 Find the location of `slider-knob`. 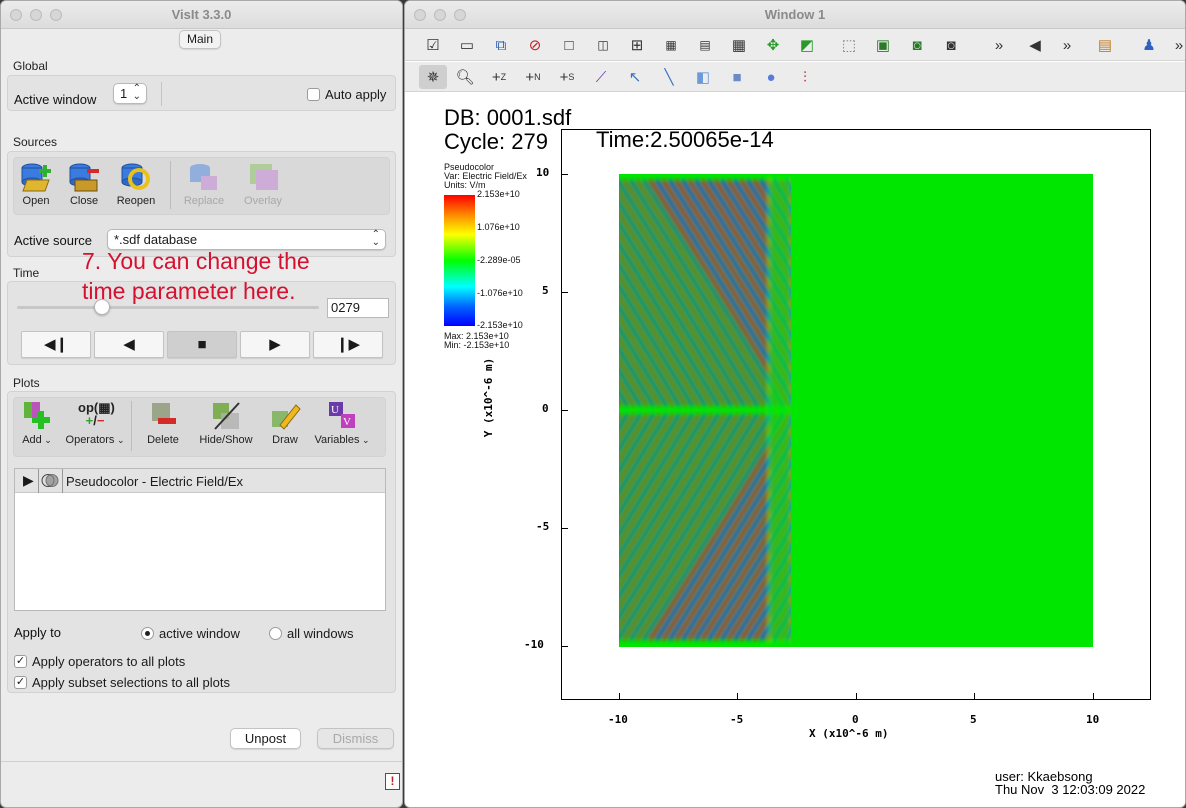

slider-knob is located at coordinates (102, 307).